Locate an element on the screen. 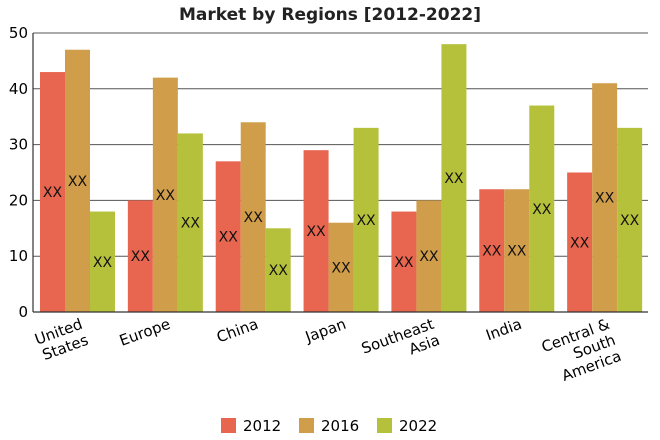 The width and height of the screenshot is (660, 440). legend: 2012 2016 2022 is located at coordinates (329, 426).